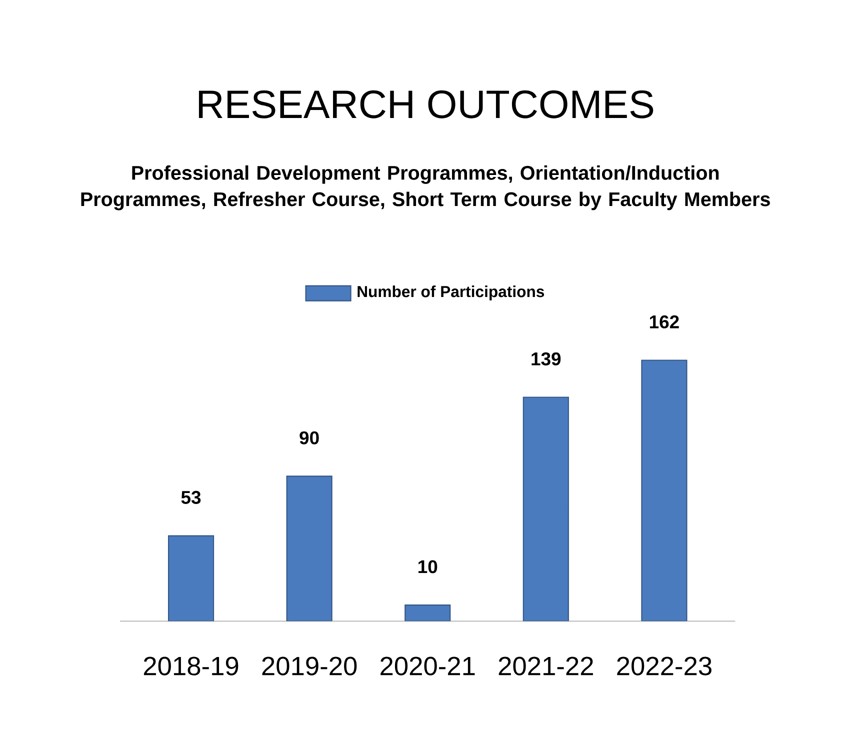 The height and width of the screenshot is (745, 850). What do you see at coordinates (191, 666) in the screenshot?
I see `x-tick-label: 2018-19` at bounding box center [191, 666].